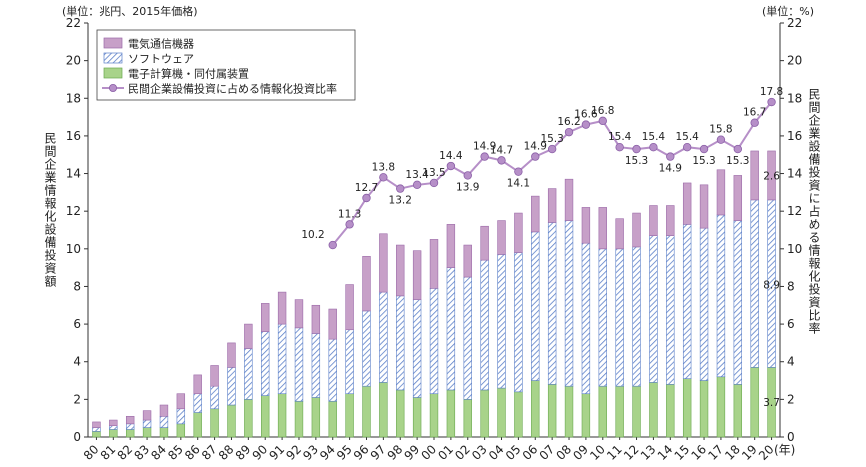 The image size is (866, 467). I want to click on left-tick-label: 0, so click(77, 437).